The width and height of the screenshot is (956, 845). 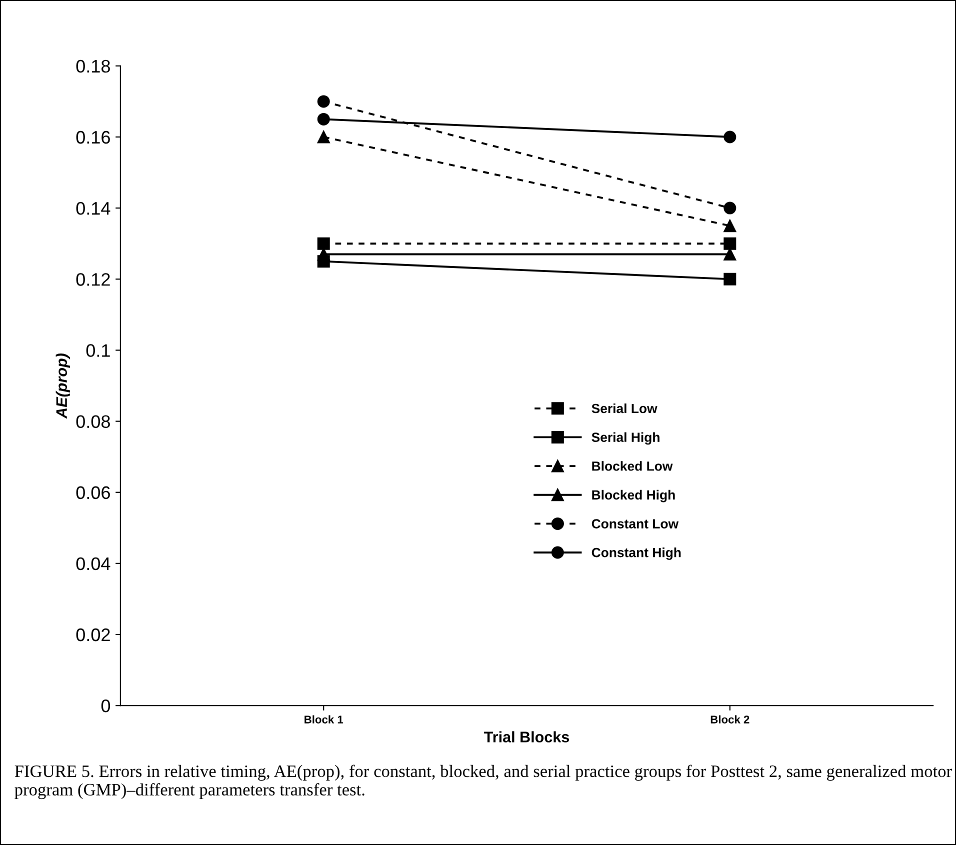 What do you see at coordinates (633, 496) in the screenshot?
I see `legend-label: Blocked High` at bounding box center [633, 496].